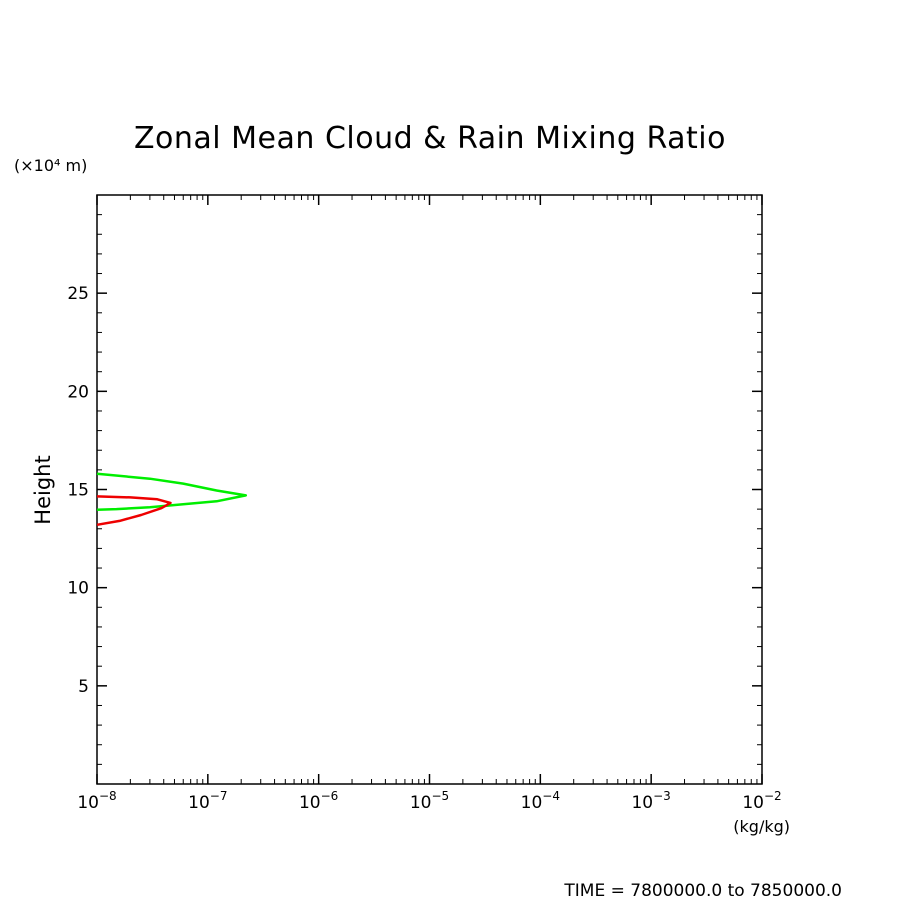 The height and width of the screenshot is (904, 904). What do you see at coordinates (50, 165) in the screenshot?
I see `y-unit-label: (×10⁴ m)` at bounding box center [50, 165].